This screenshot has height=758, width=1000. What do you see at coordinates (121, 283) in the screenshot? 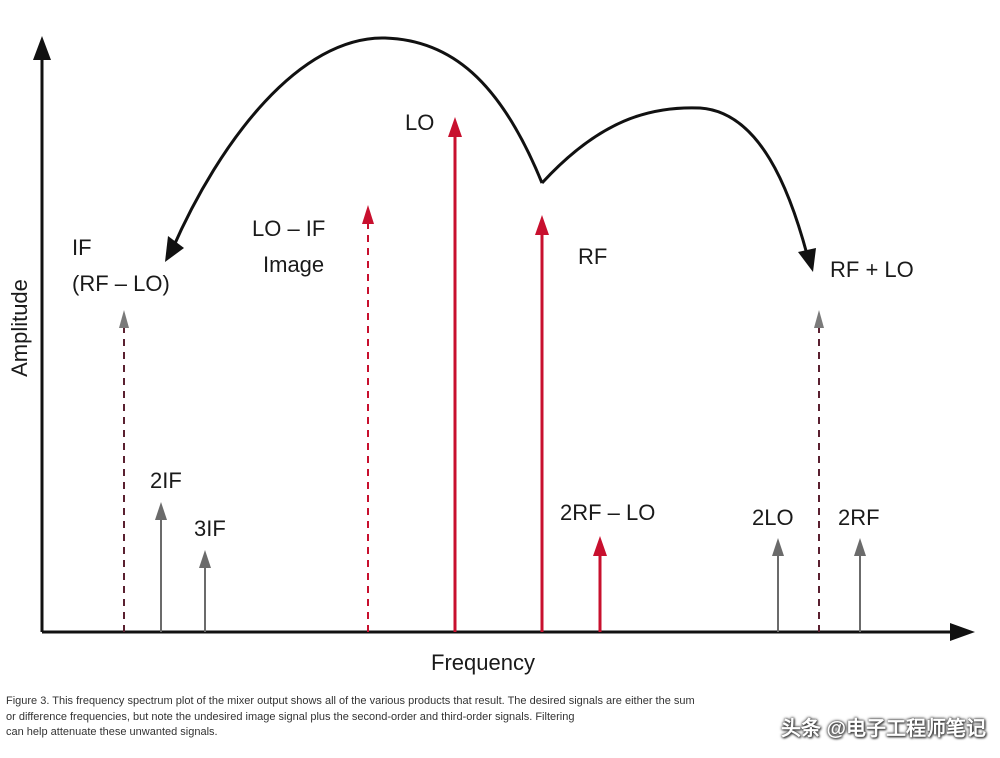
I see `if-label-line2: (RF – LO)` at bounding box center [121, 283].